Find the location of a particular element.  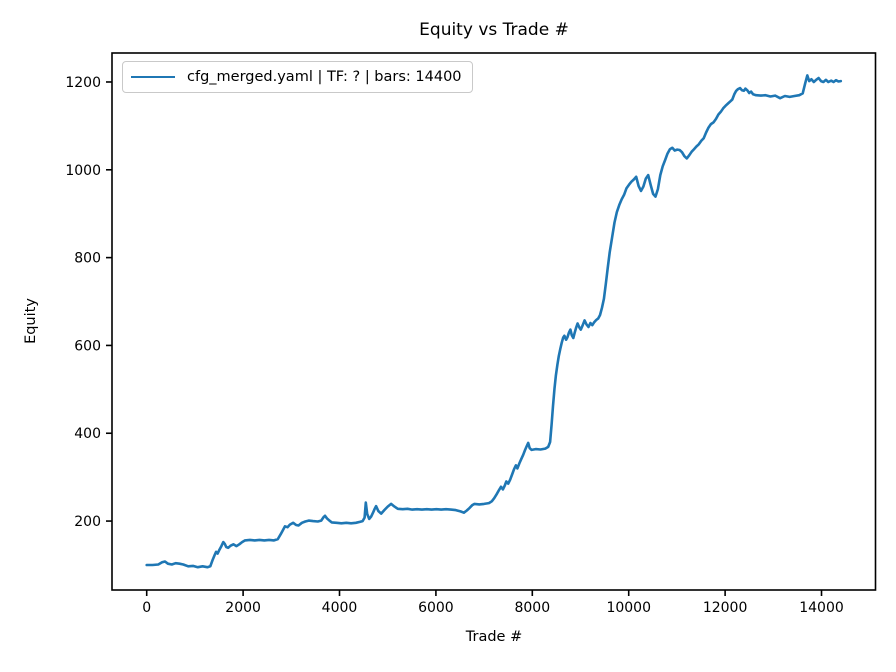

chart-title: Equity vs Trade # is located at coordinates (494, 30).